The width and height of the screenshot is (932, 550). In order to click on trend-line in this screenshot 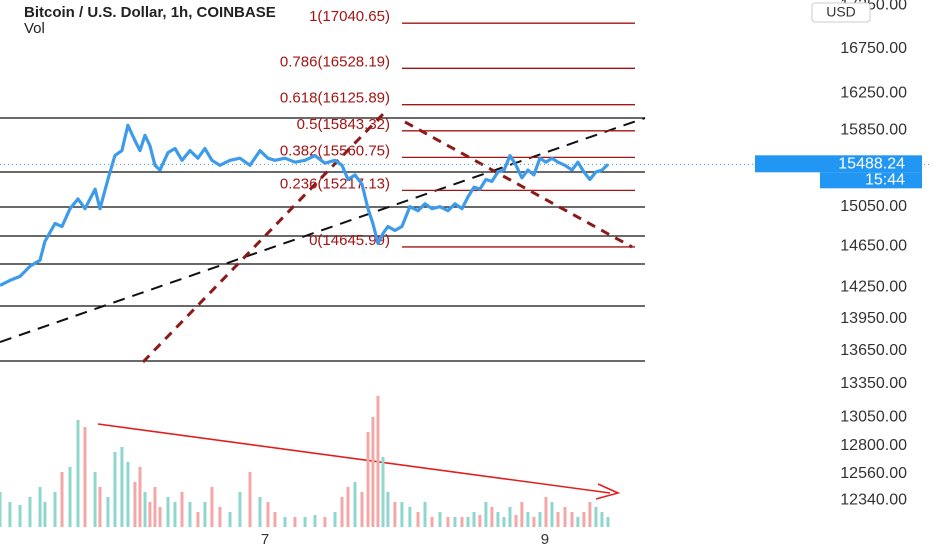, I will do `click(518, 184)`.